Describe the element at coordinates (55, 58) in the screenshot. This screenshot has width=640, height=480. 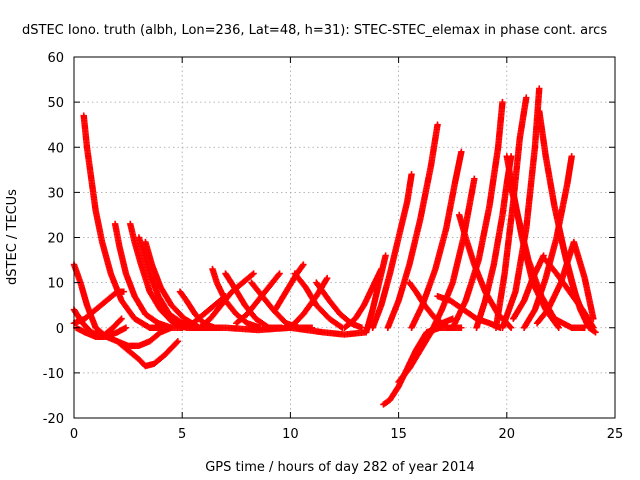
I see `y-tick-label: 60` at that location.